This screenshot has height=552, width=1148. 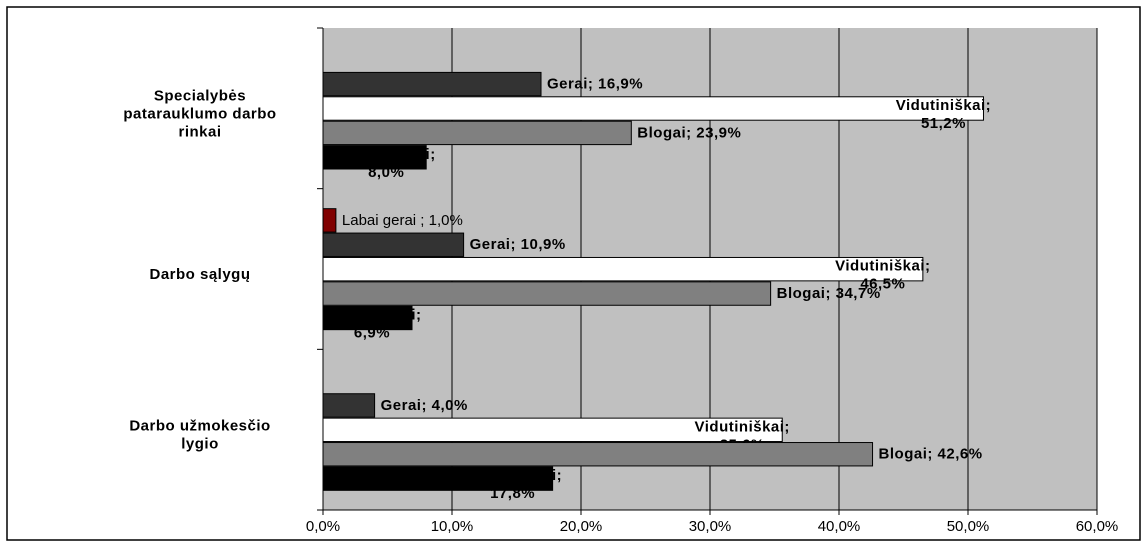 What do you see at coordinates (512, 484) in the screenshot?
I see `data-label: Labai blogai; 17,8%` at bounding box center [512, 484].